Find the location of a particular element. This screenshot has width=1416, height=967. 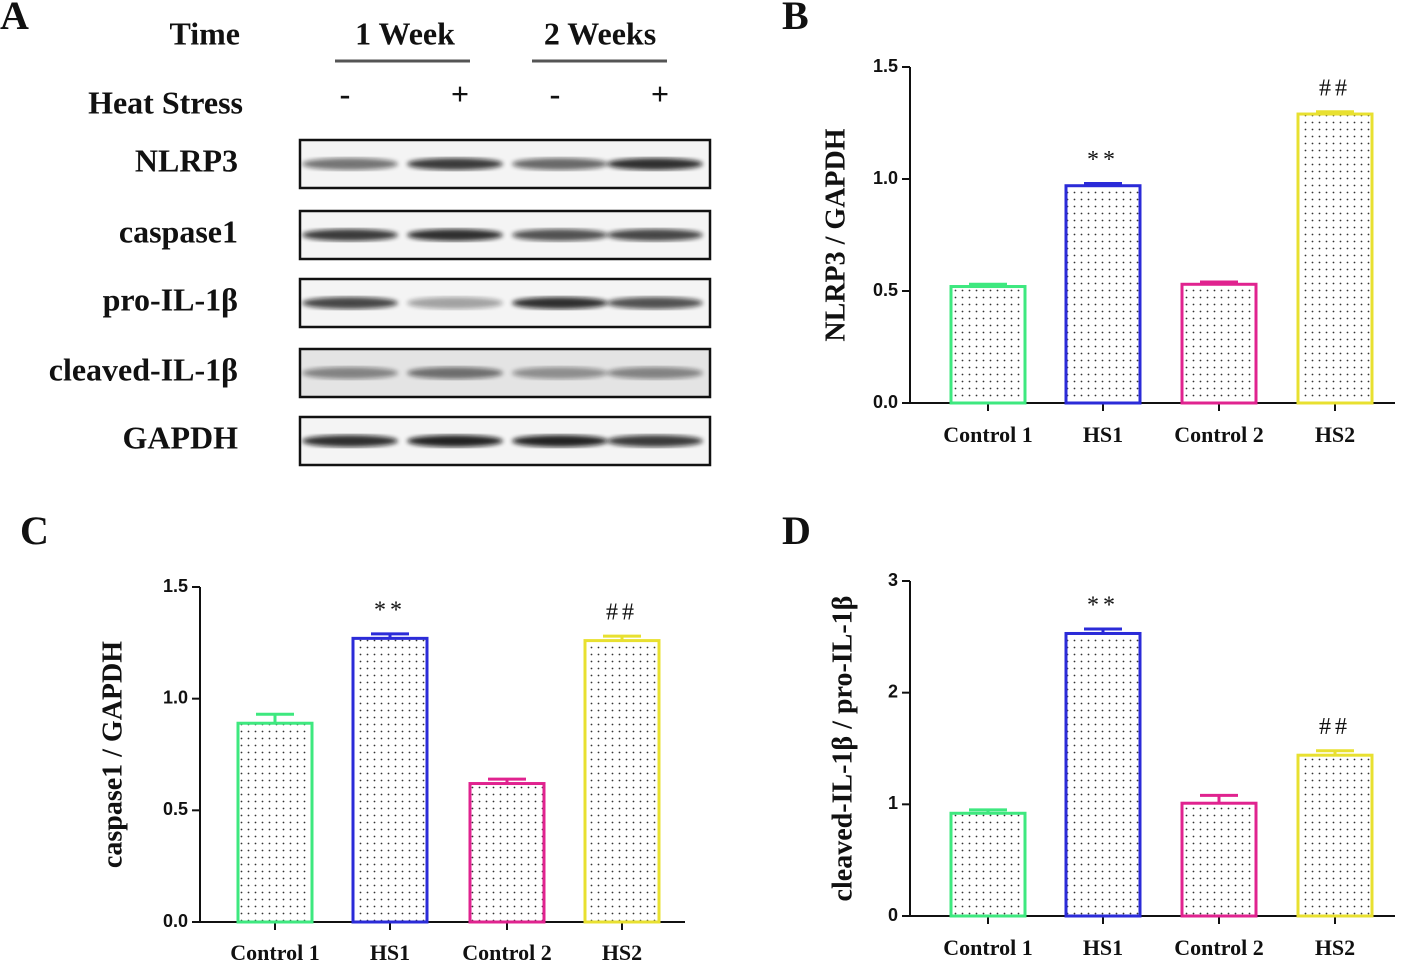

y-axis-label: cleaved-IL-1β / pro-IL-1β is located at coordinates (842, 749).